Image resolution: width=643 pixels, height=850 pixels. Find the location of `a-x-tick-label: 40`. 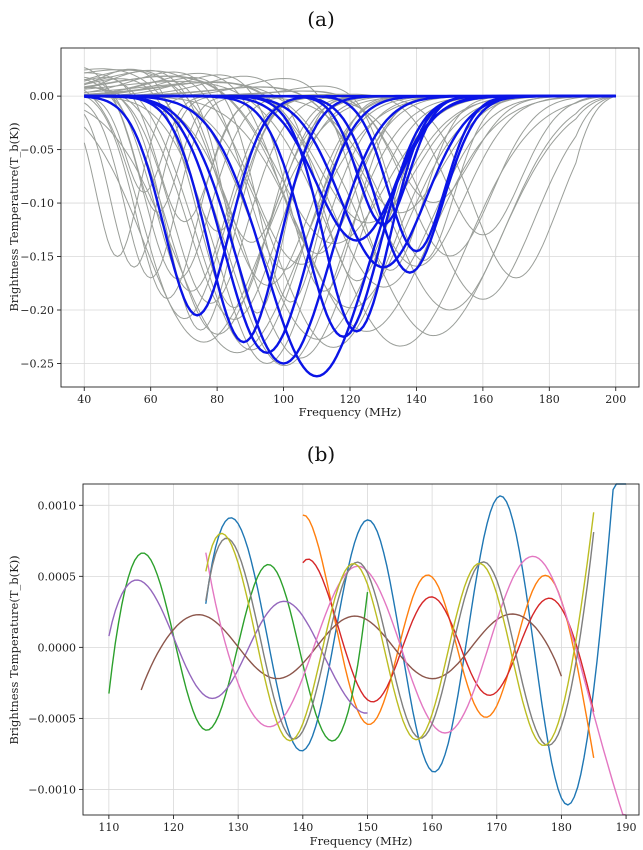

a-x-tick-label: 40 is located at coordinates (84, 399).